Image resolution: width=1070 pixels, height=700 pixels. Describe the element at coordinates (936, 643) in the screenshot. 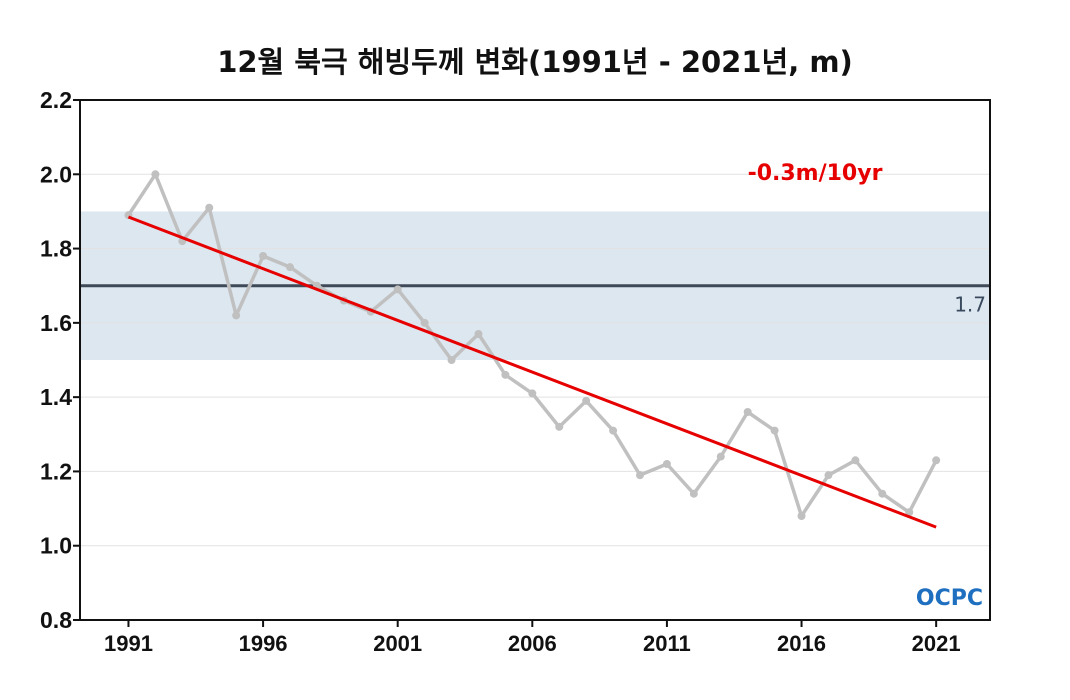

I see `x-tick-label: 2021` at that location.